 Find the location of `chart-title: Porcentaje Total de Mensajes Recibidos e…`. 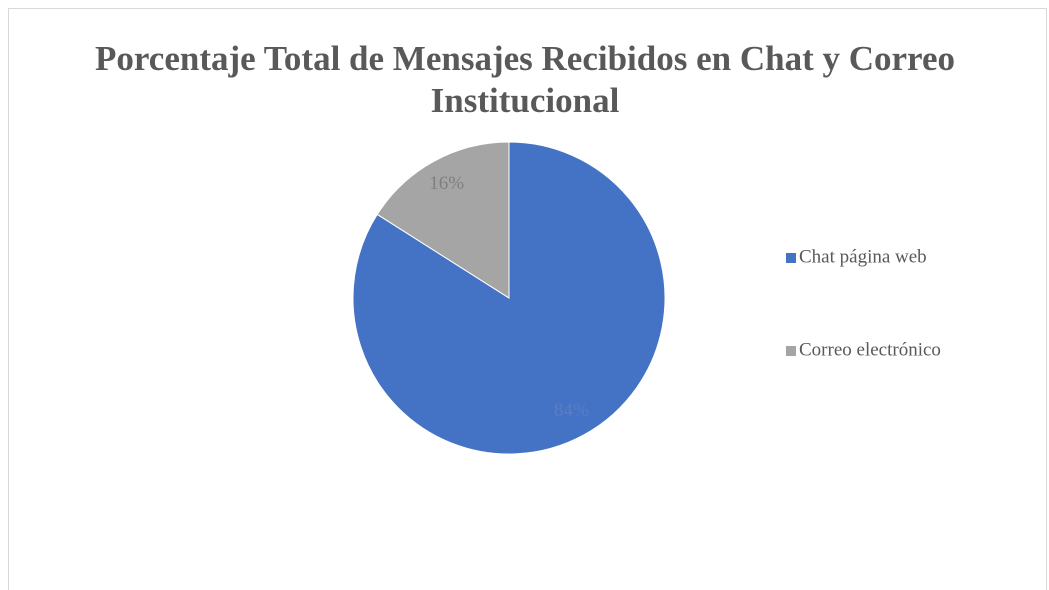

chart-title: Porcentaje Total de Mensajes Recibidos e… is located at coordinates (525, 79).